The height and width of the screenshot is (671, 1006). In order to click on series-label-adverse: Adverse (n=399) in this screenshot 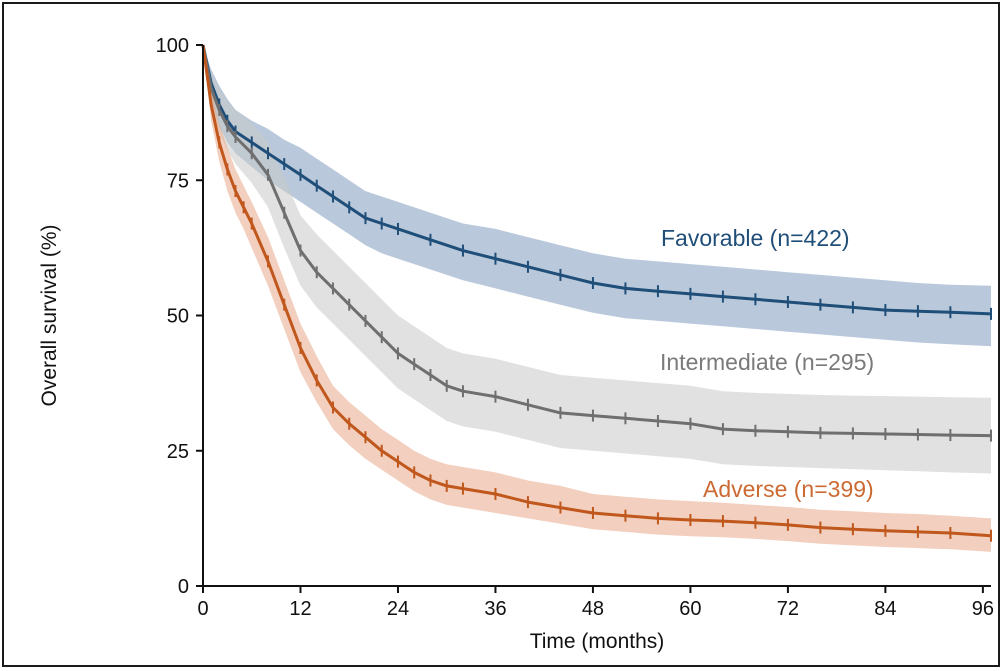, I will do `click(788, 489)`.